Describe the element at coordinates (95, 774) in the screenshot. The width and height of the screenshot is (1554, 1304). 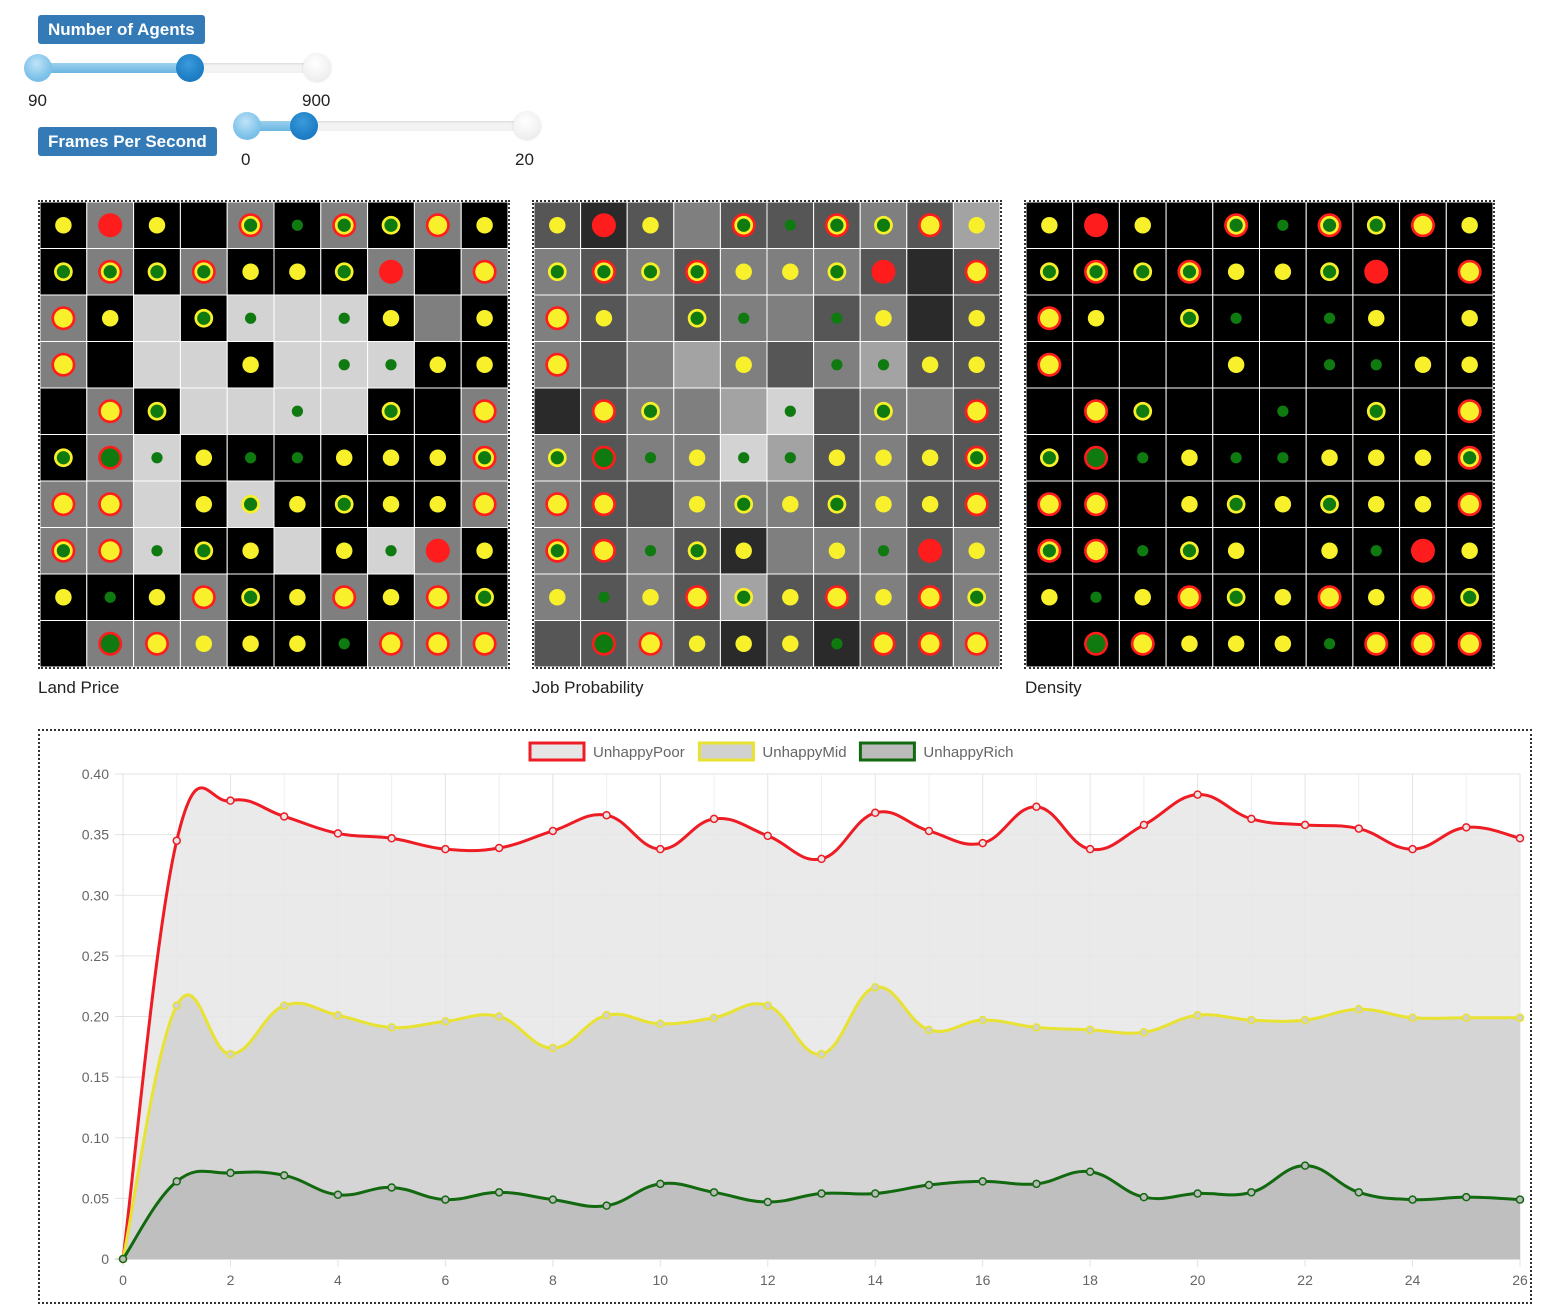
I see `y-tick-label: 0.40` at that location.